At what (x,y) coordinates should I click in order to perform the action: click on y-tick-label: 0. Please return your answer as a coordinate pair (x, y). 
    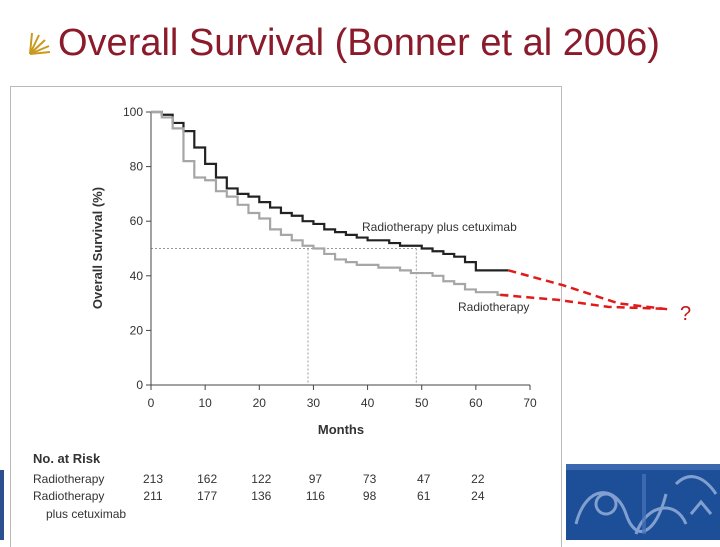
    Looking at the image, I should click on (139, 385).